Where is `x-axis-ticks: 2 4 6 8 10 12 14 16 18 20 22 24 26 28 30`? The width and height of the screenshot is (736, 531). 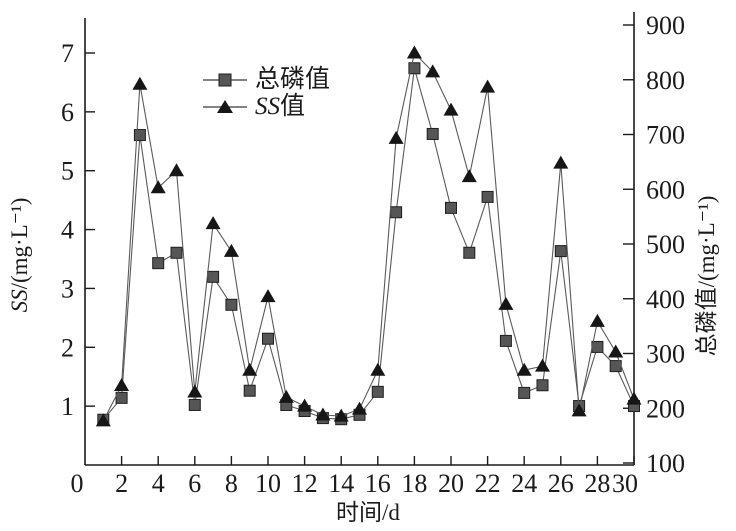 x-axis-ticks: 2 4 6 8 10 12 14 16 18 20 22 24 26 28 30 is located at coordinates (376, 477).